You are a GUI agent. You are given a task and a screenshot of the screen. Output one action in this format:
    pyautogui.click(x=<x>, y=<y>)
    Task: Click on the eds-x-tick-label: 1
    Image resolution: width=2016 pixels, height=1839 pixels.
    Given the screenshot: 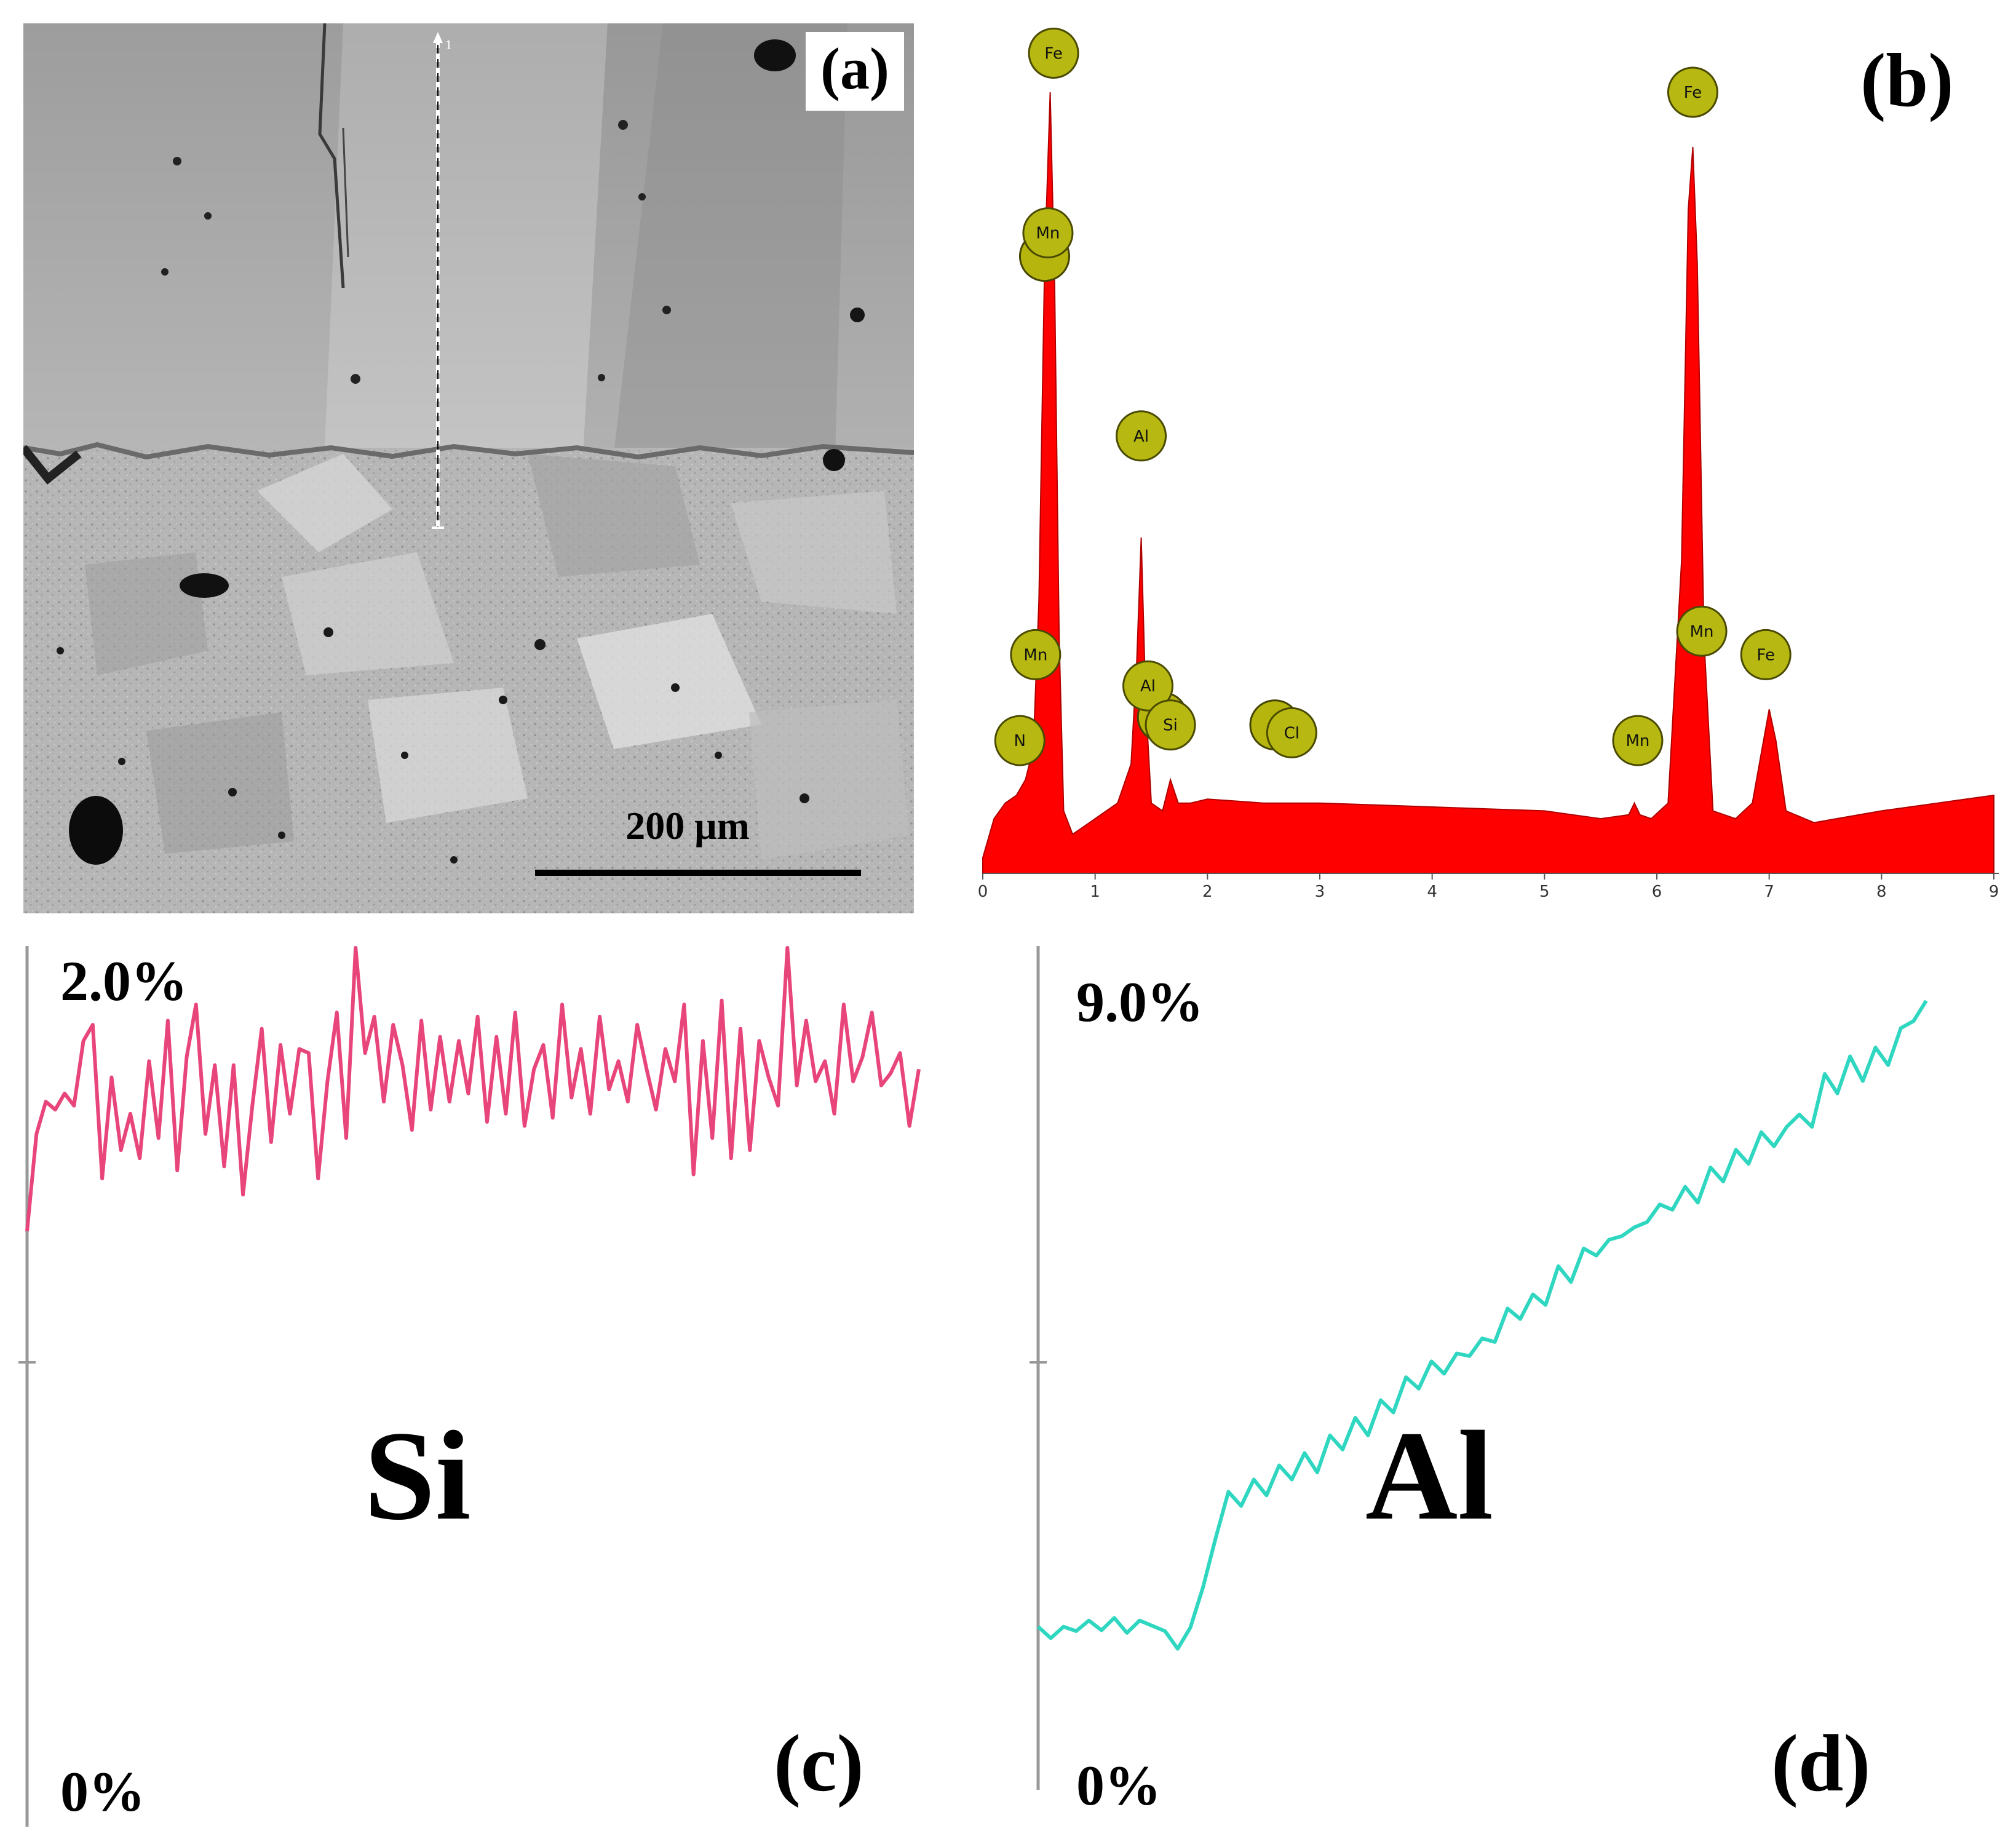 What is the action you would take?
    pyautogui.click(x=1095, y=892)
    